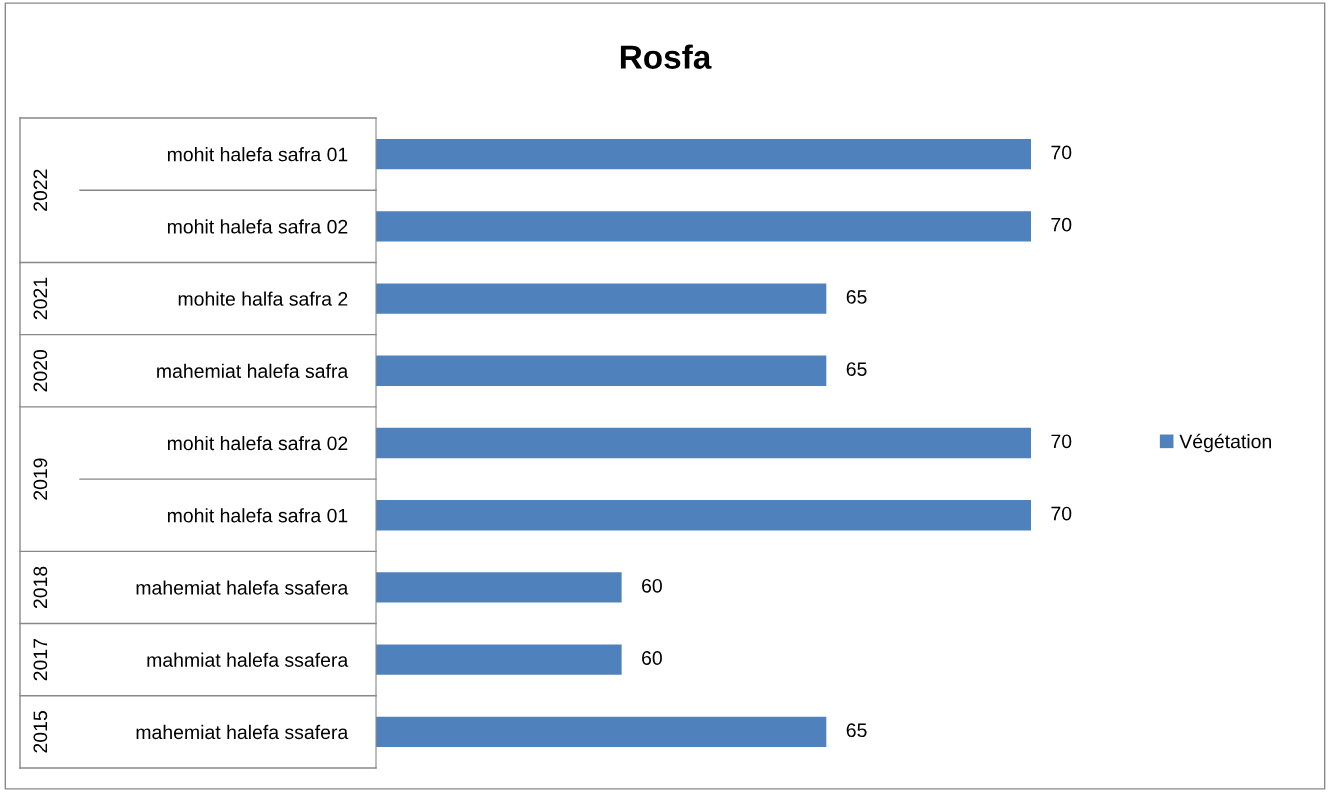  Describe the element at coordinates (40, 732) in the screenshot. I see `text: 2015` at that location.